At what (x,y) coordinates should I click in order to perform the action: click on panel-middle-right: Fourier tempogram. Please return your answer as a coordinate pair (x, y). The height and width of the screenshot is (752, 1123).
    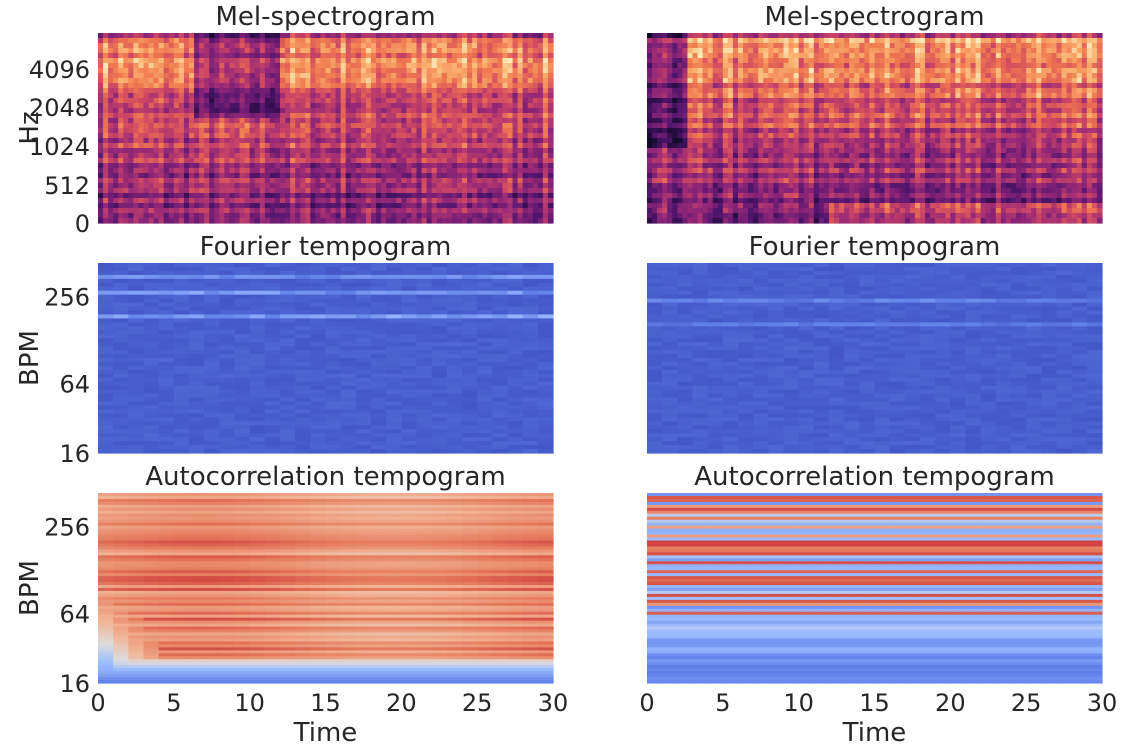
    Looking at the image, I should click on (875, 343).